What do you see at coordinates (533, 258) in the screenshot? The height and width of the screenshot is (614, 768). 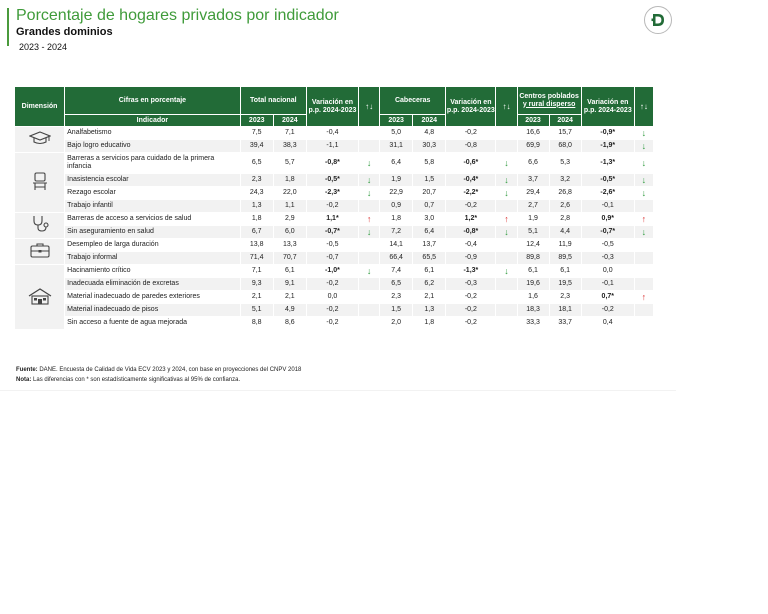 I see `centros-2023-value: 89,8` at bounding box center [533, 258].